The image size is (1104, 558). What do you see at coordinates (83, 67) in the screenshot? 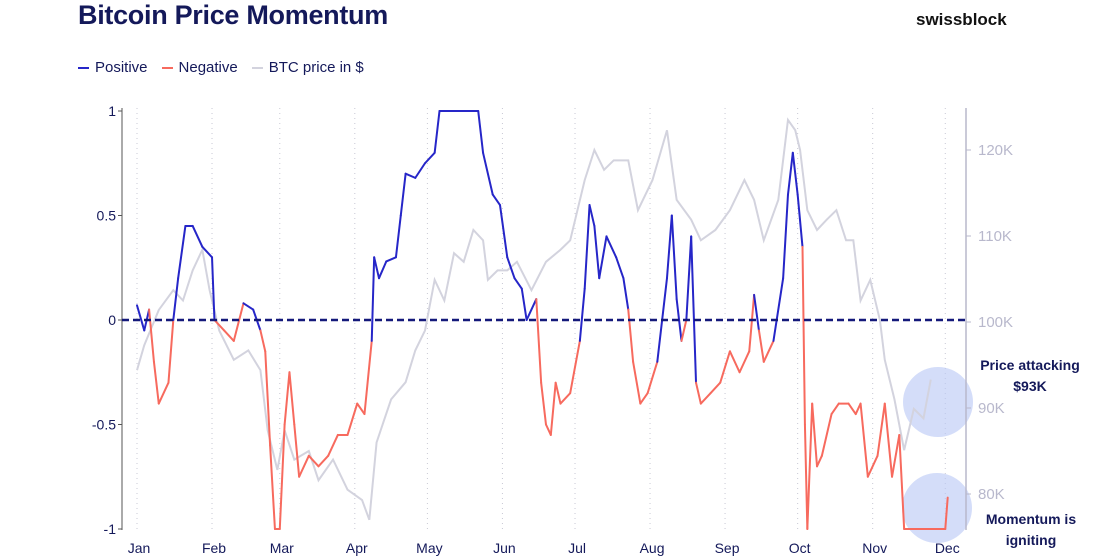
I see `legend-swatch-positive` at bounding box center [83, 67].